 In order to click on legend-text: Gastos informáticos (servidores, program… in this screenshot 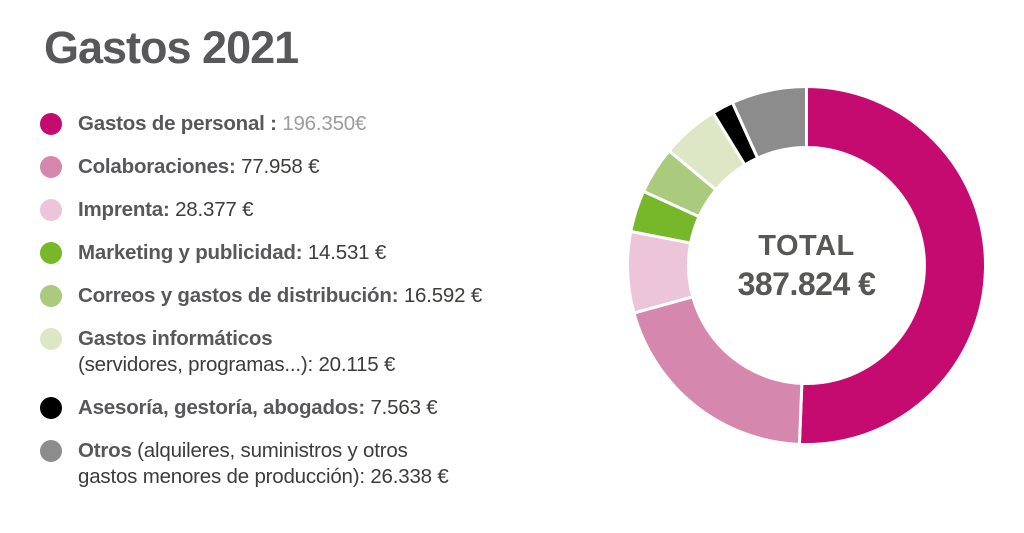, I will do `click(236, 352)`.